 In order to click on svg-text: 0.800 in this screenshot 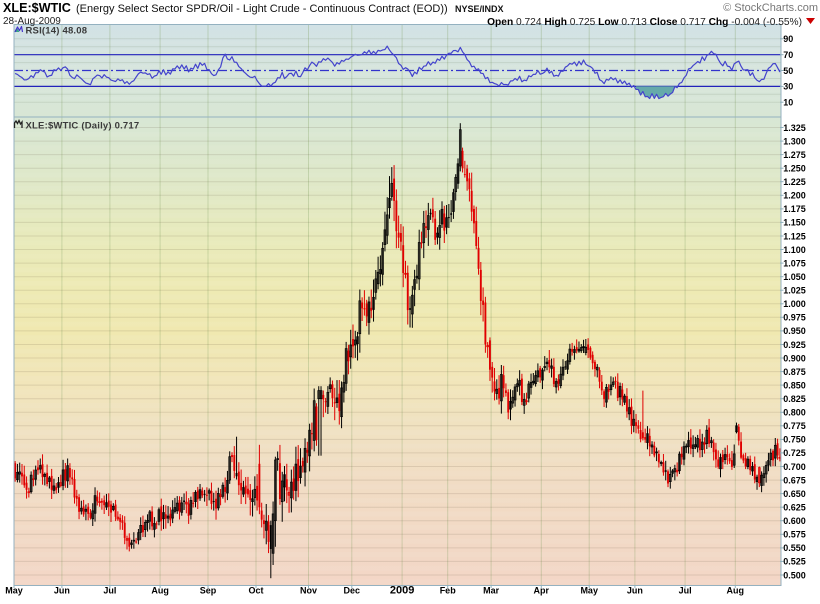, I will do `click(794, 413)`.